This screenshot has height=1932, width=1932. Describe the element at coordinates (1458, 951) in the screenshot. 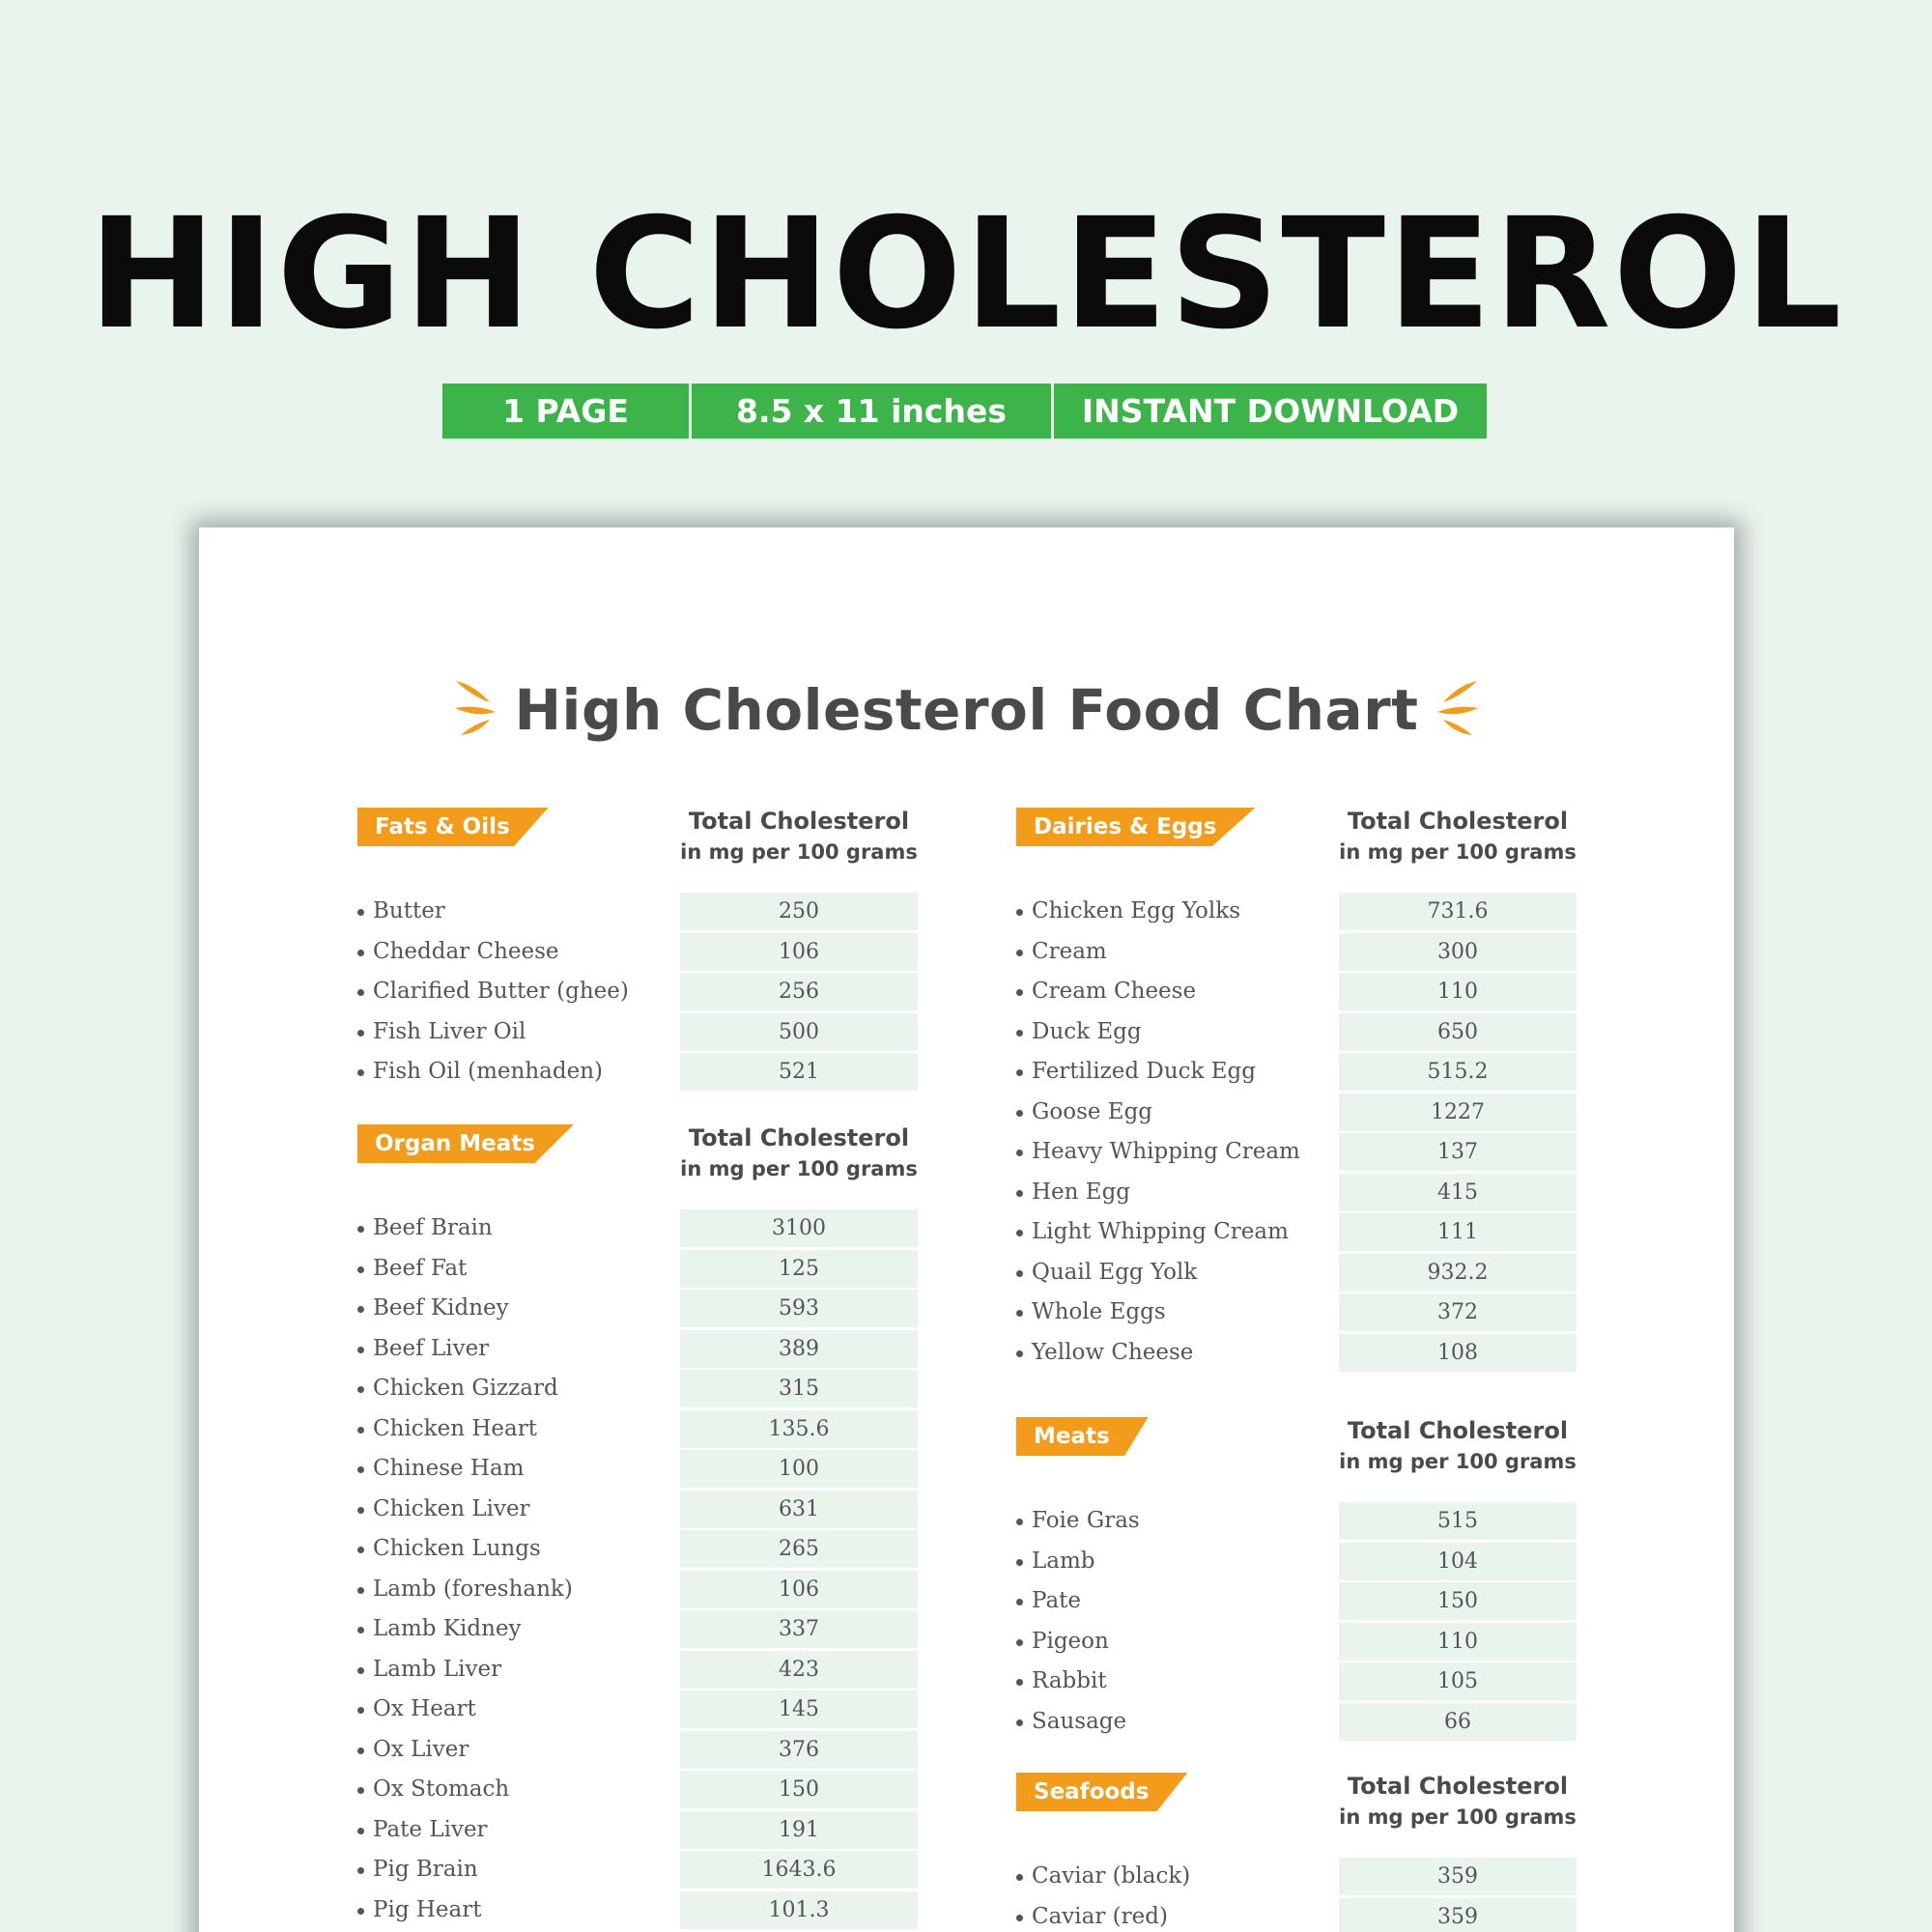

I see `cholesterol-value: 300` at that location.